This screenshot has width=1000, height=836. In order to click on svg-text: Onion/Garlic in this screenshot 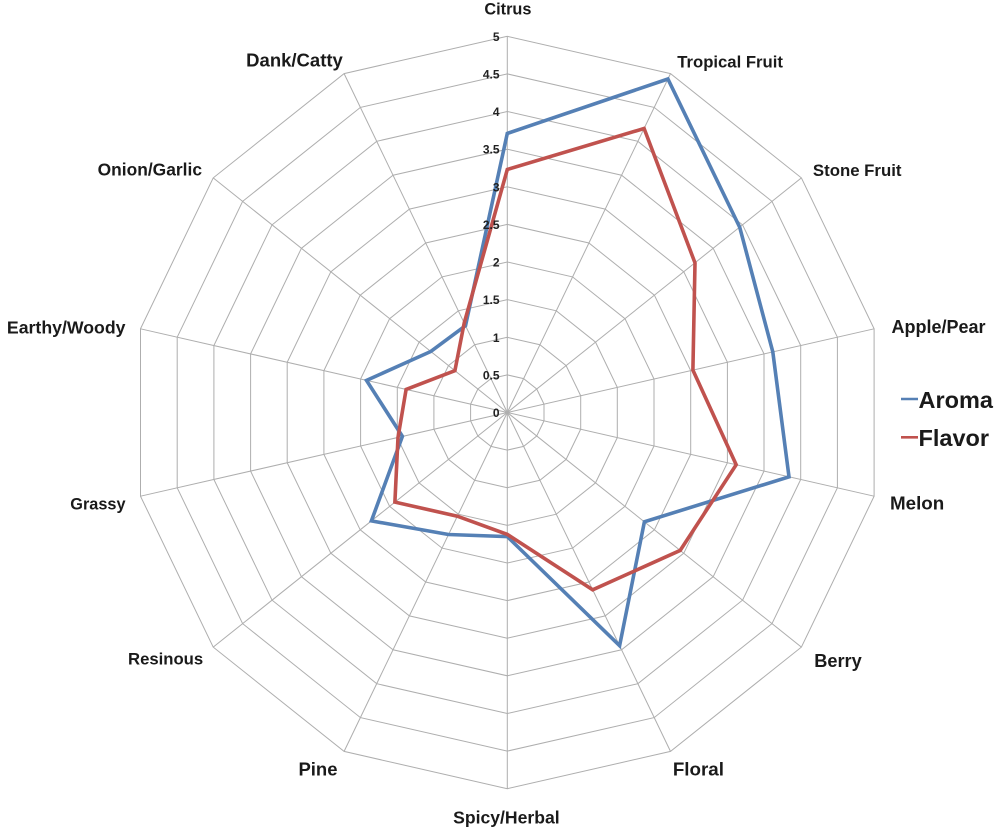, I will do `click(150, 169)`.